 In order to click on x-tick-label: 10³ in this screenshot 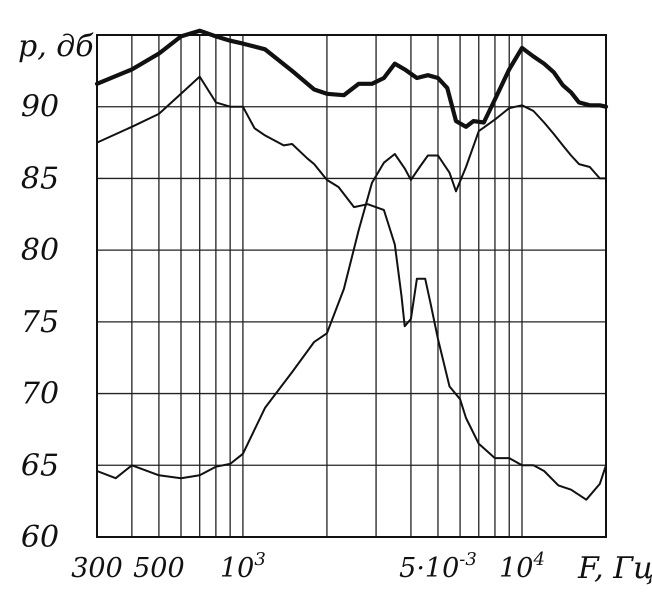, I will do `click(243, 566)`.